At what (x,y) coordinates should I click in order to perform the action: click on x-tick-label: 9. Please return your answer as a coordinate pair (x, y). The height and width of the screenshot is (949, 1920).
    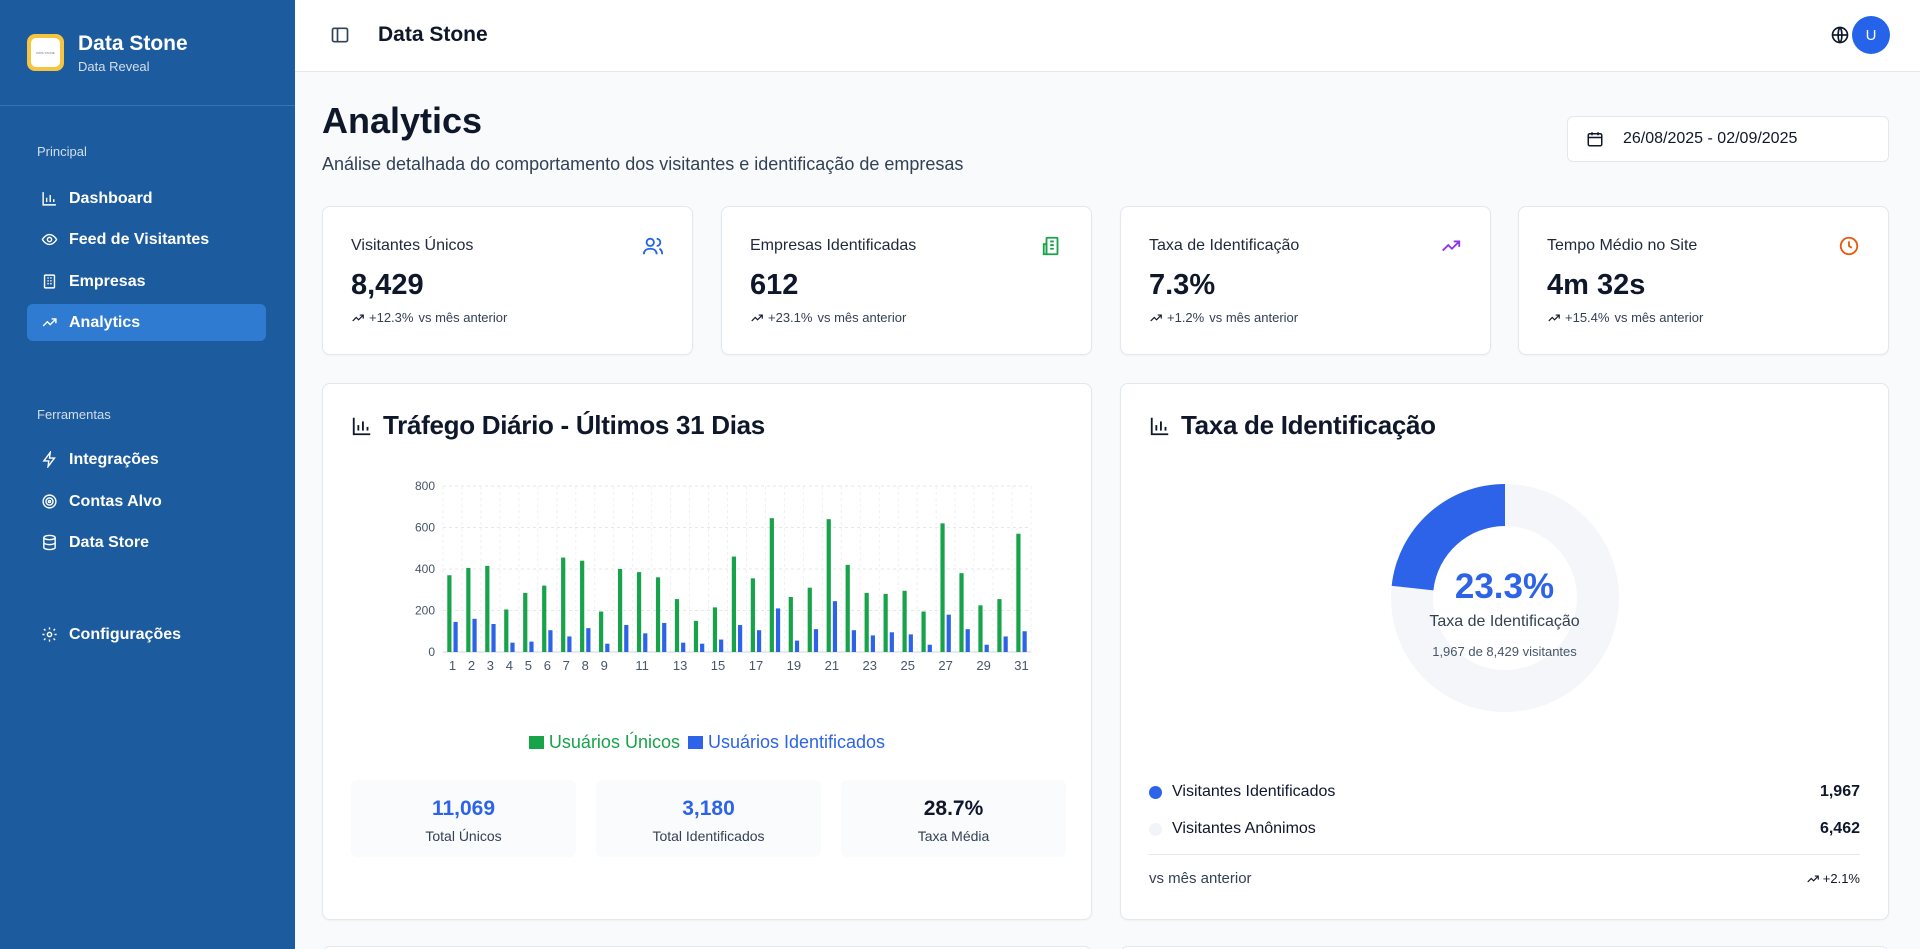
    Looking at the image, I should click on (604, 665).